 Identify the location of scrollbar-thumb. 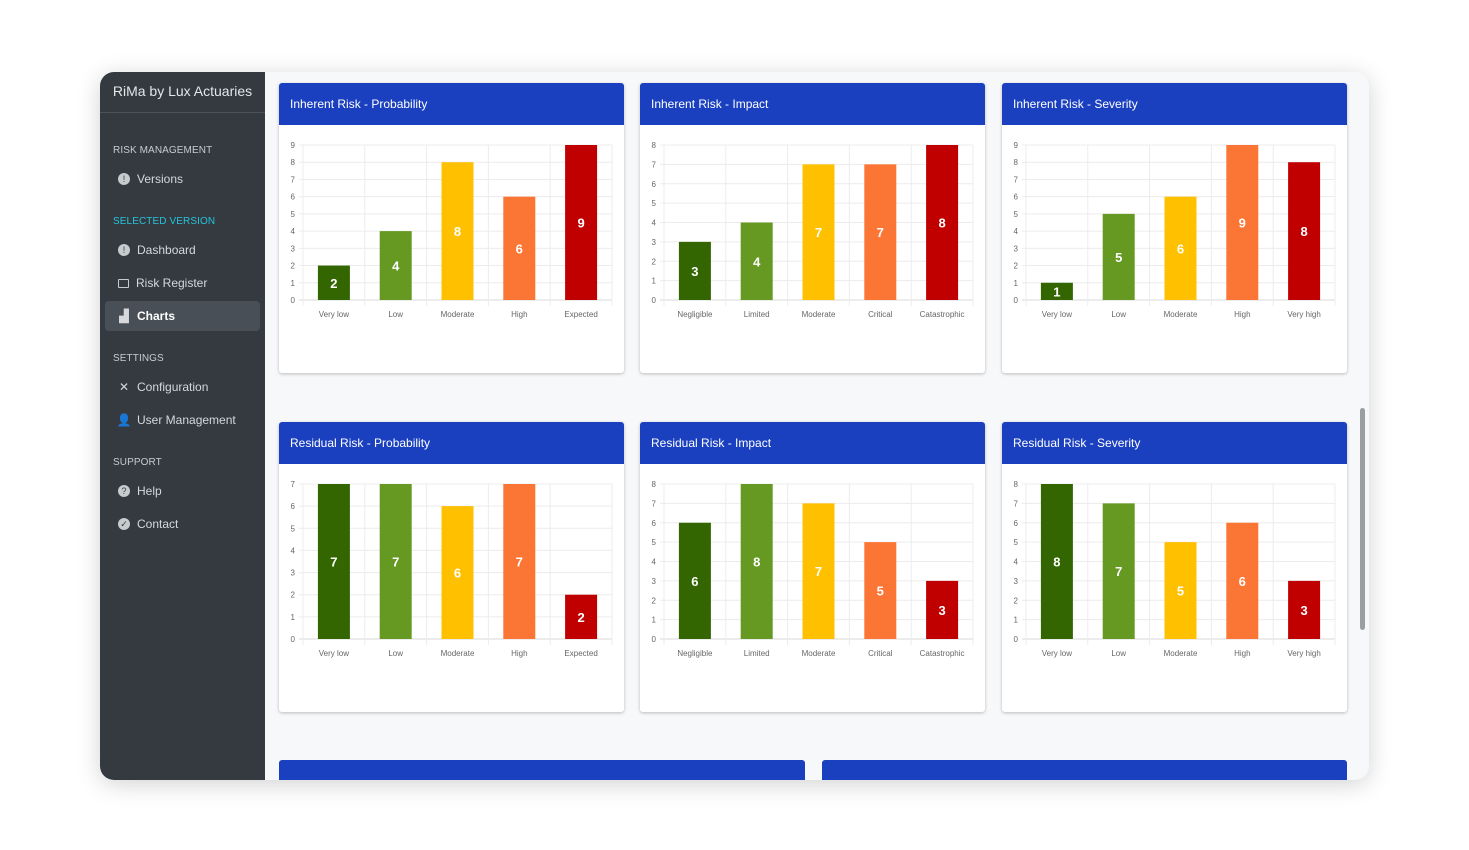
(1362, 519).